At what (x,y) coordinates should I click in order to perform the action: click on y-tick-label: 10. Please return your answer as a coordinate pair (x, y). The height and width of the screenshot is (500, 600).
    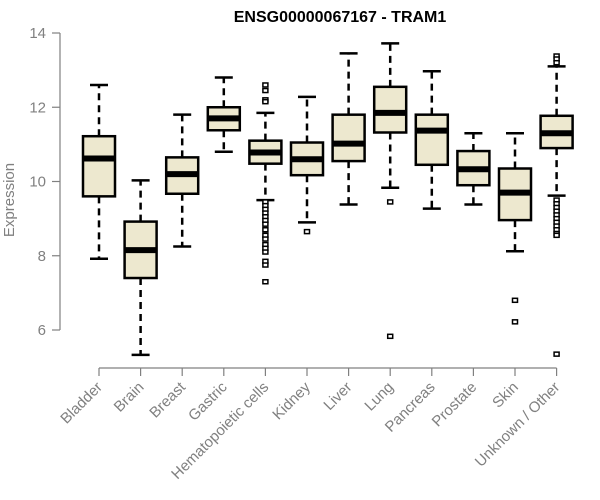
    Looking at the image, I should click on (37, 182).